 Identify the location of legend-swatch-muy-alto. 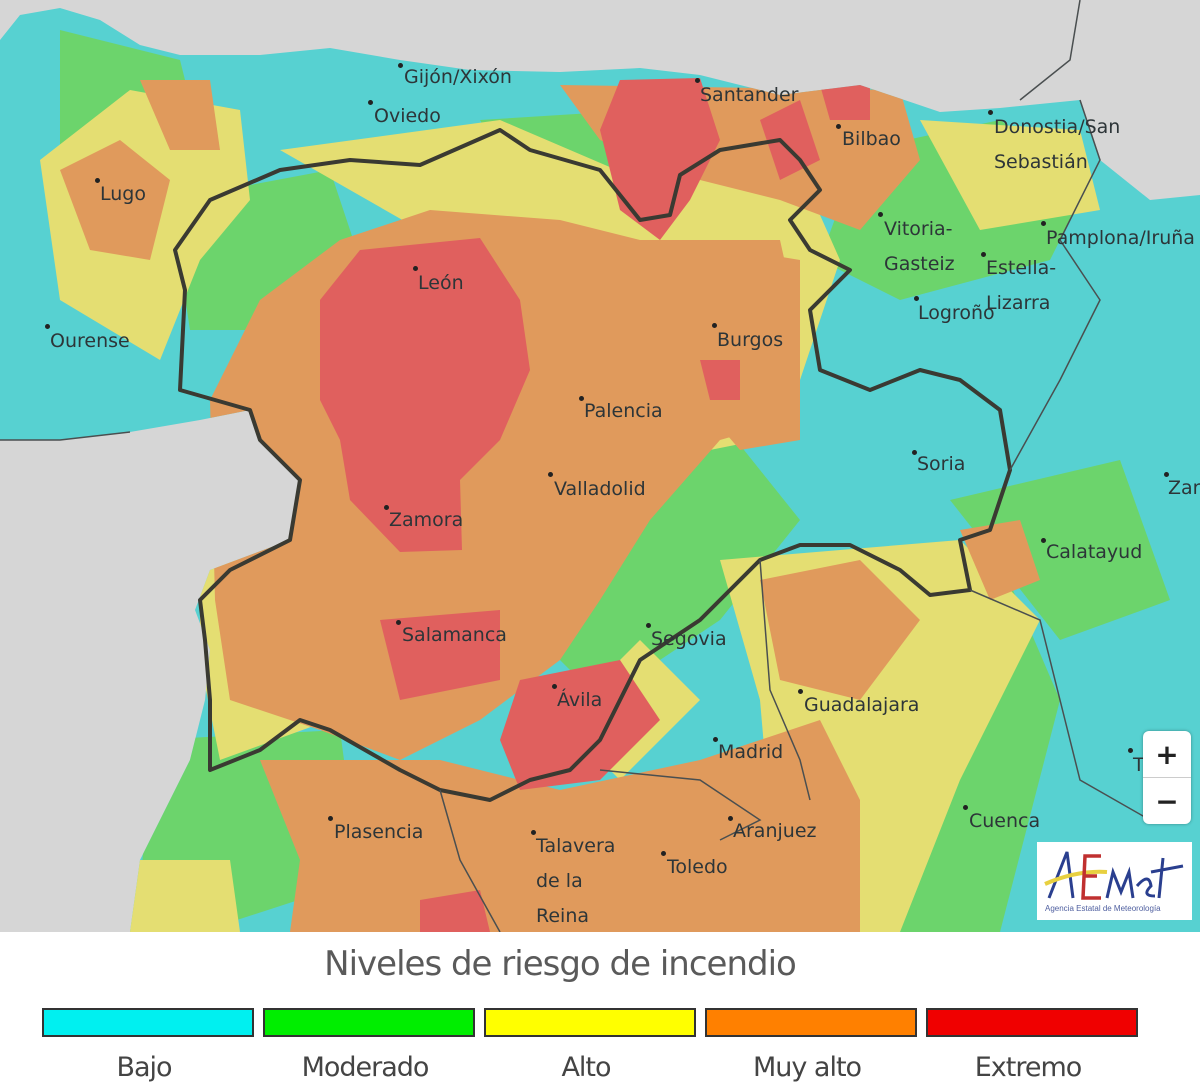
(811, 1022).